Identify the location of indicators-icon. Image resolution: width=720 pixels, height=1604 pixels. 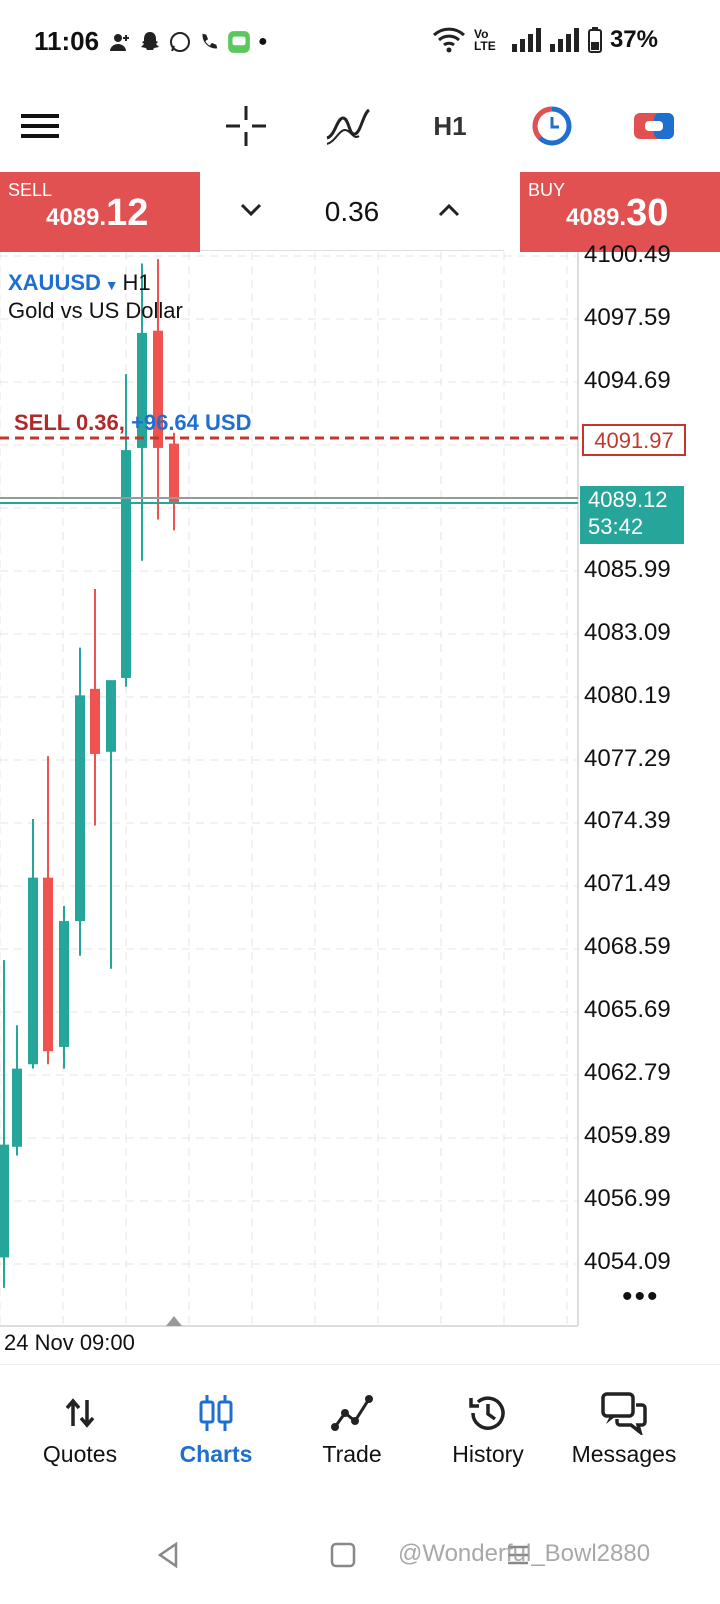
(348, 126).